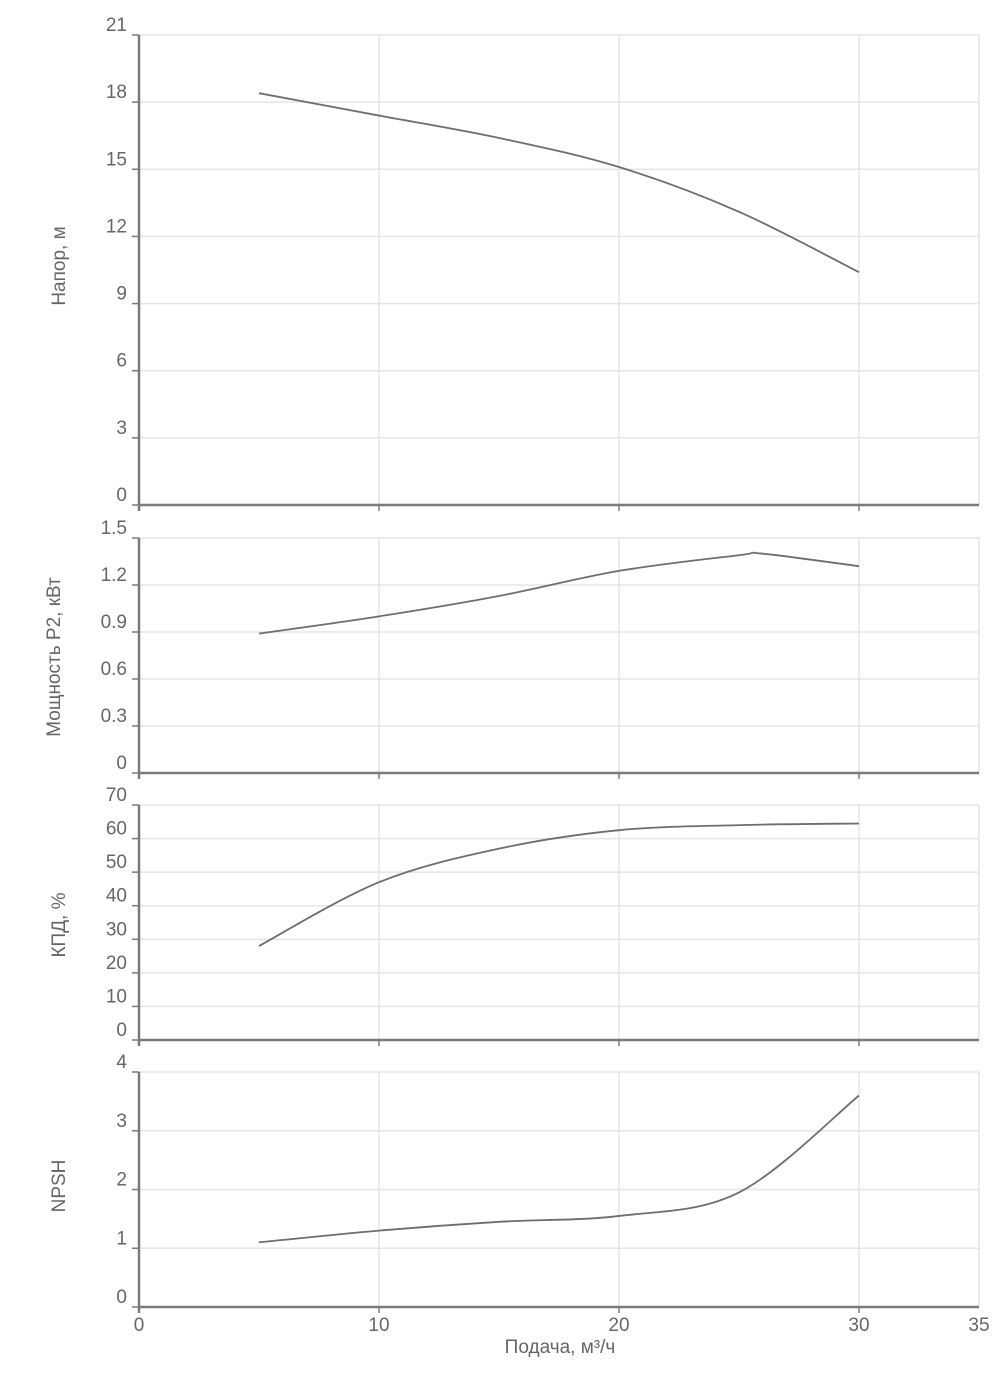 The width and height of the screenshot is (1000, 1386). What do you see at coordinates (378, 1325) in the screenshot?
I see `x-tick-label: 10` at bounding box center [378, 1325].